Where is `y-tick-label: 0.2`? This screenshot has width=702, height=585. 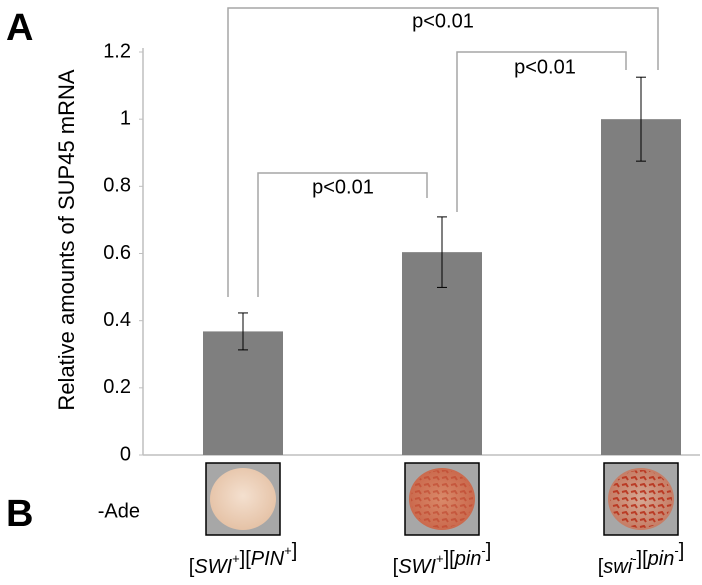
y-tick-label: 0.2 is located at coordinates (117, 387).